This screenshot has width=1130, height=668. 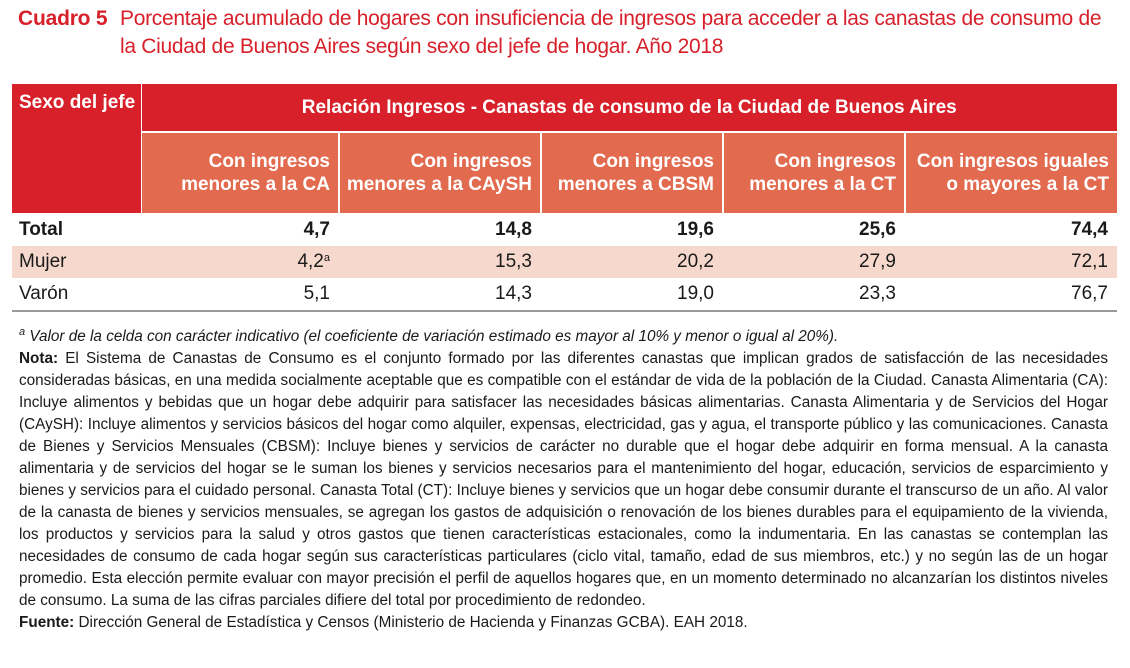 What do you see at coordinates (564, 229) in the screenshot?
I see `table-row-total: Total 4,7 14,8 19,6 25,6 74,4` at bounding box center [564, 229].